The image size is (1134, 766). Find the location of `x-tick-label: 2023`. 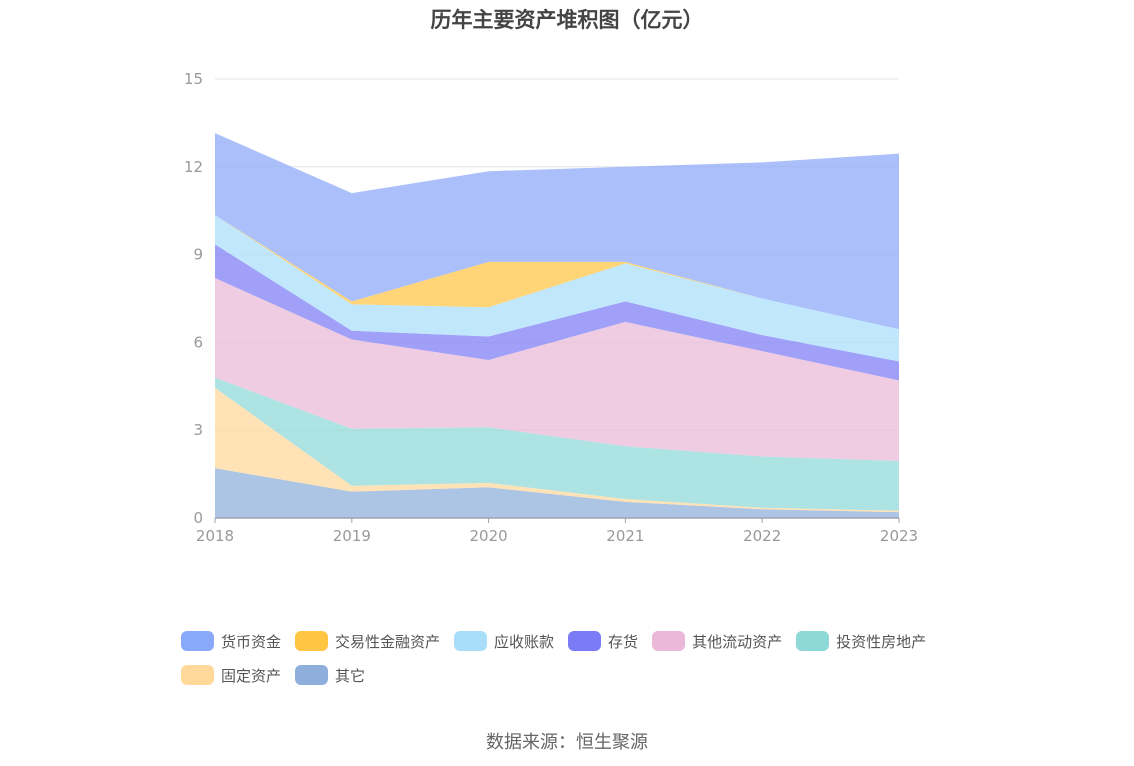

x-tick-label: 2023 is located at coordinates (899, 536).